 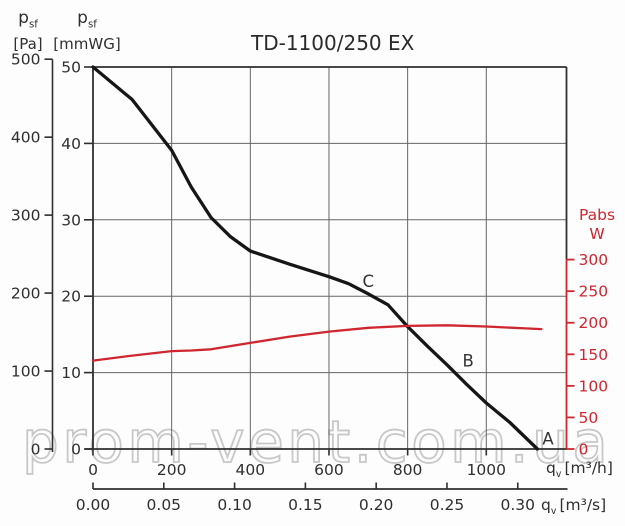 What do you see at coordinates (408, 470) in the screenshot?
I see `flow-h-tick-label: 800` at bounding box center [408, 470].